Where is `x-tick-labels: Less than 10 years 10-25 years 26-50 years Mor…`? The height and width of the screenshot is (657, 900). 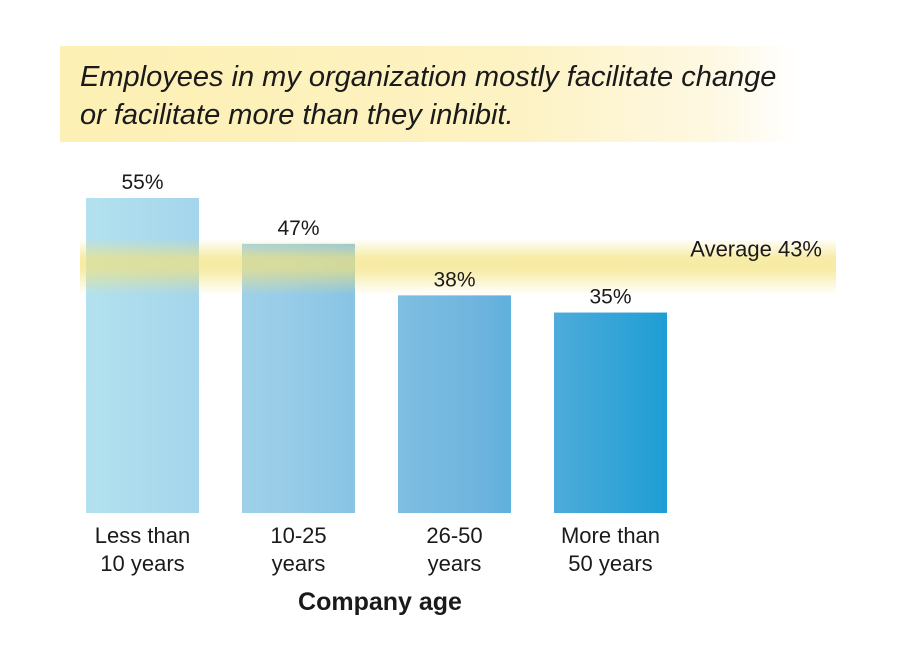
x-tick-labels: Less than 10 years 10-25 years 26-50 years Mor… is located at coordinates (377, 549).